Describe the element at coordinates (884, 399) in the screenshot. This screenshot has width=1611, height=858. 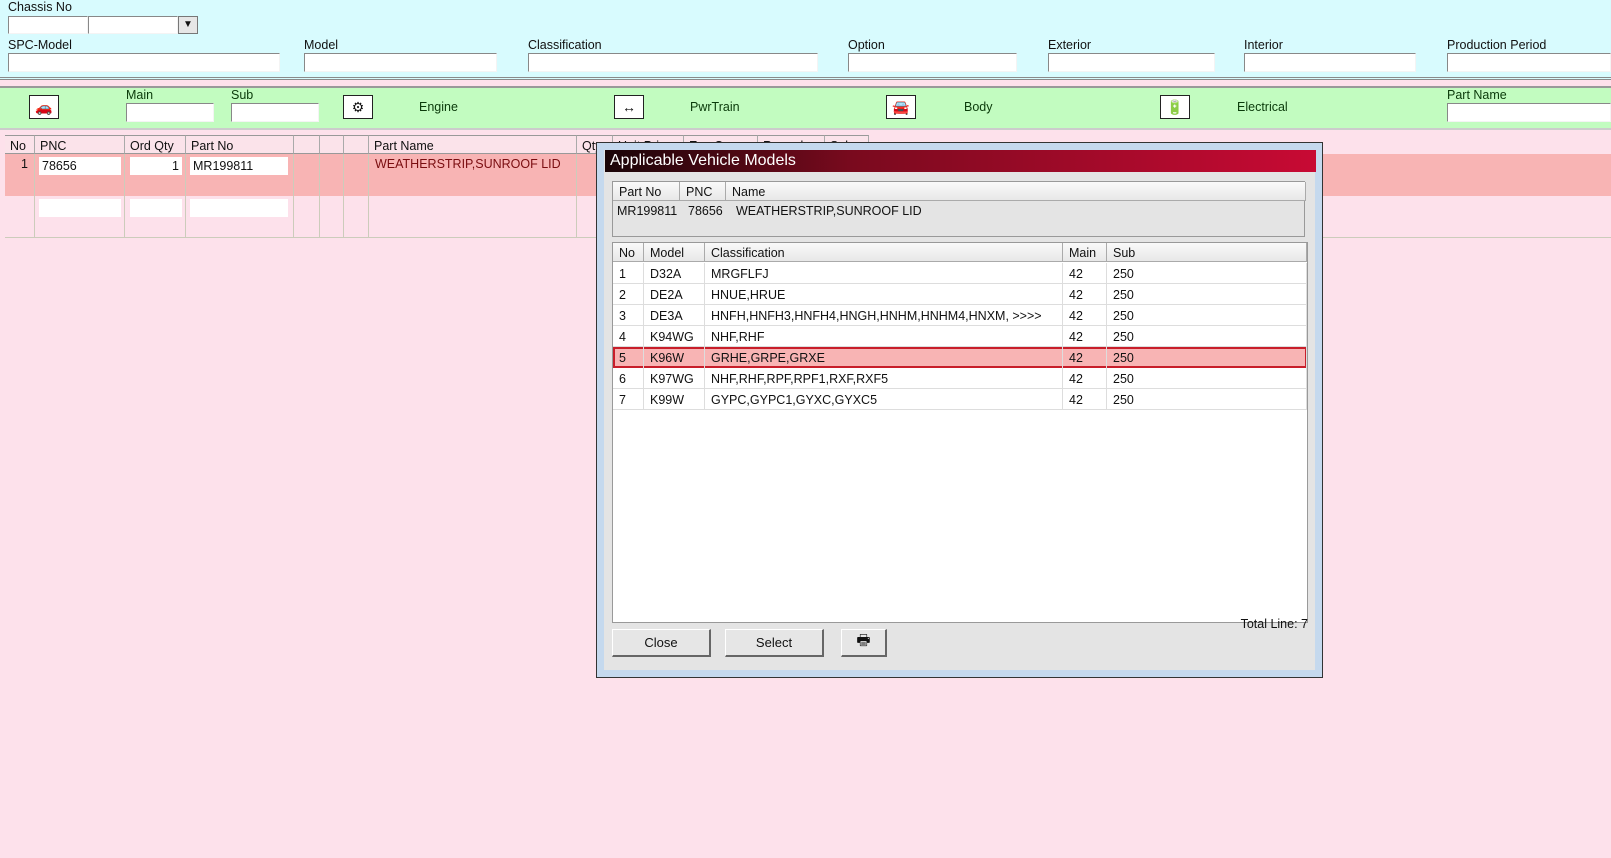
I see `cell-classification: GYPC,GYPC1,GYXC,GYXC5` at that location.